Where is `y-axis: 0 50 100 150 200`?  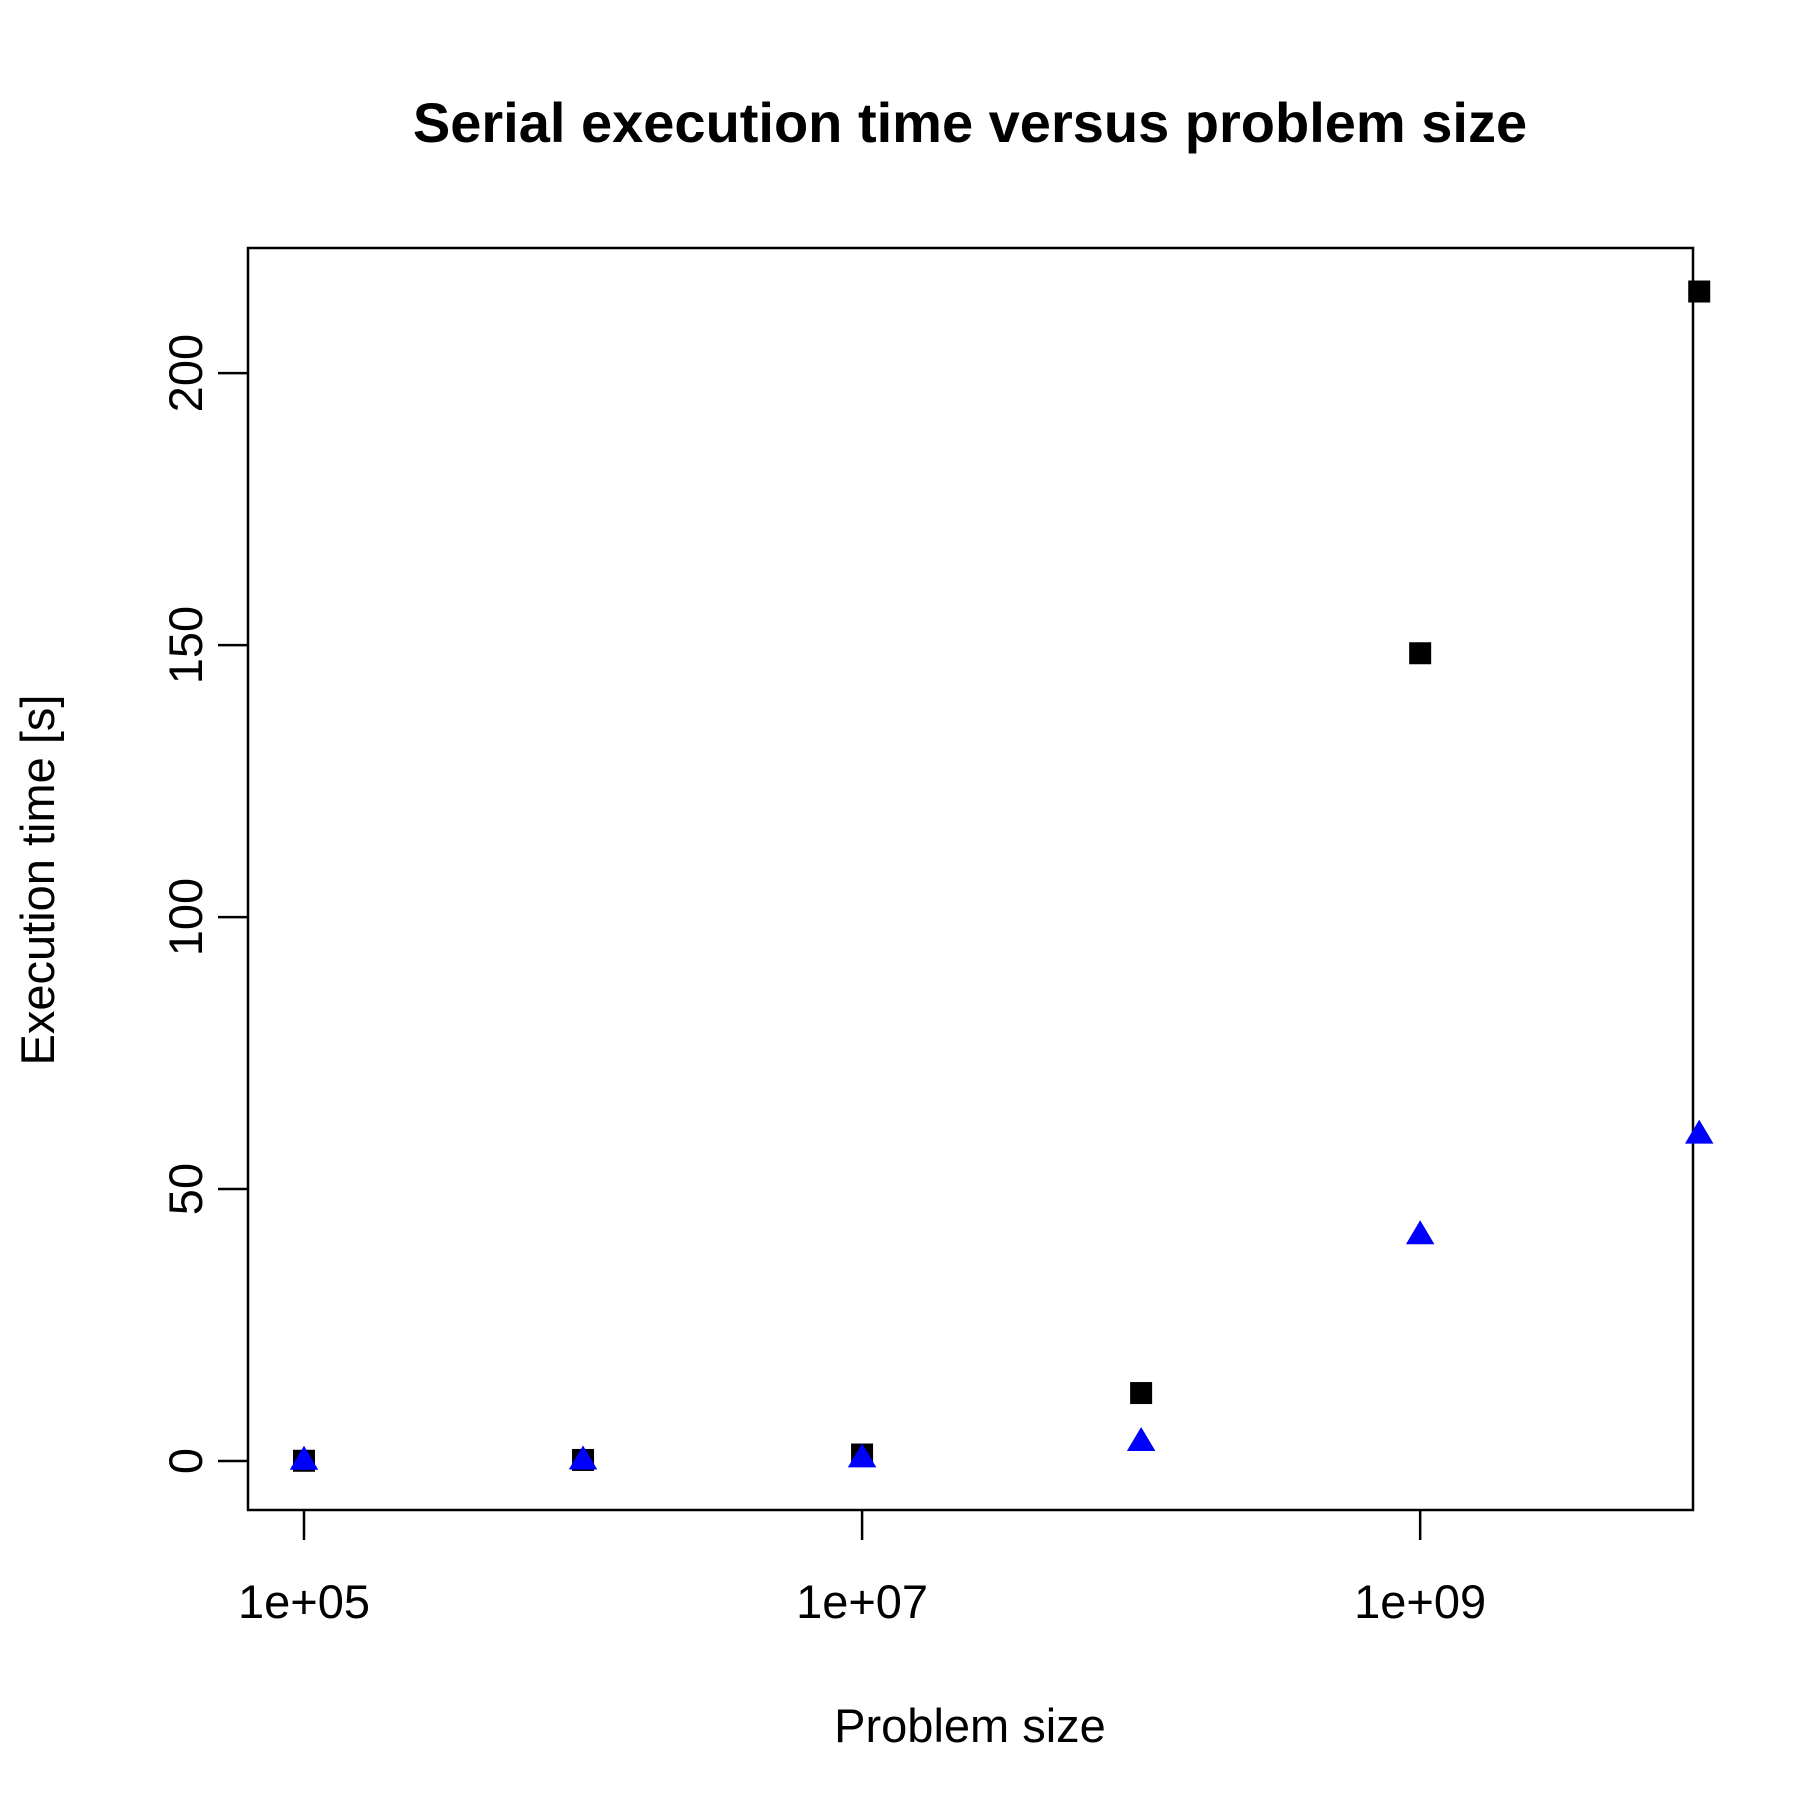
y-axis: 0 50 100 150 200 is located at coordinates (203, 904).